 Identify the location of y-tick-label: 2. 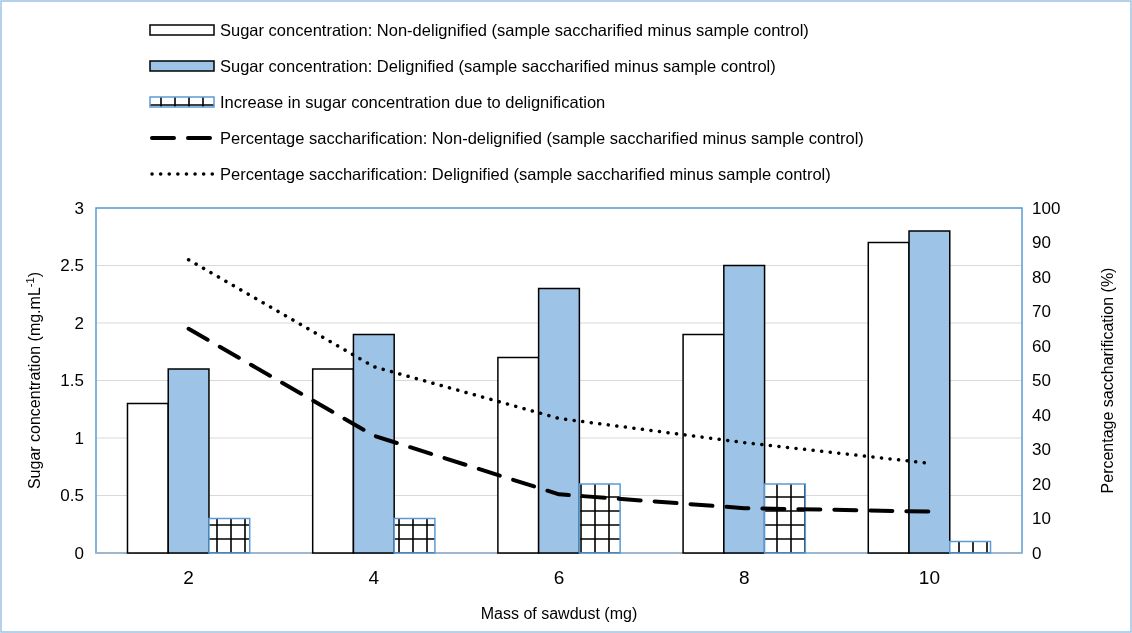
(79, 323).